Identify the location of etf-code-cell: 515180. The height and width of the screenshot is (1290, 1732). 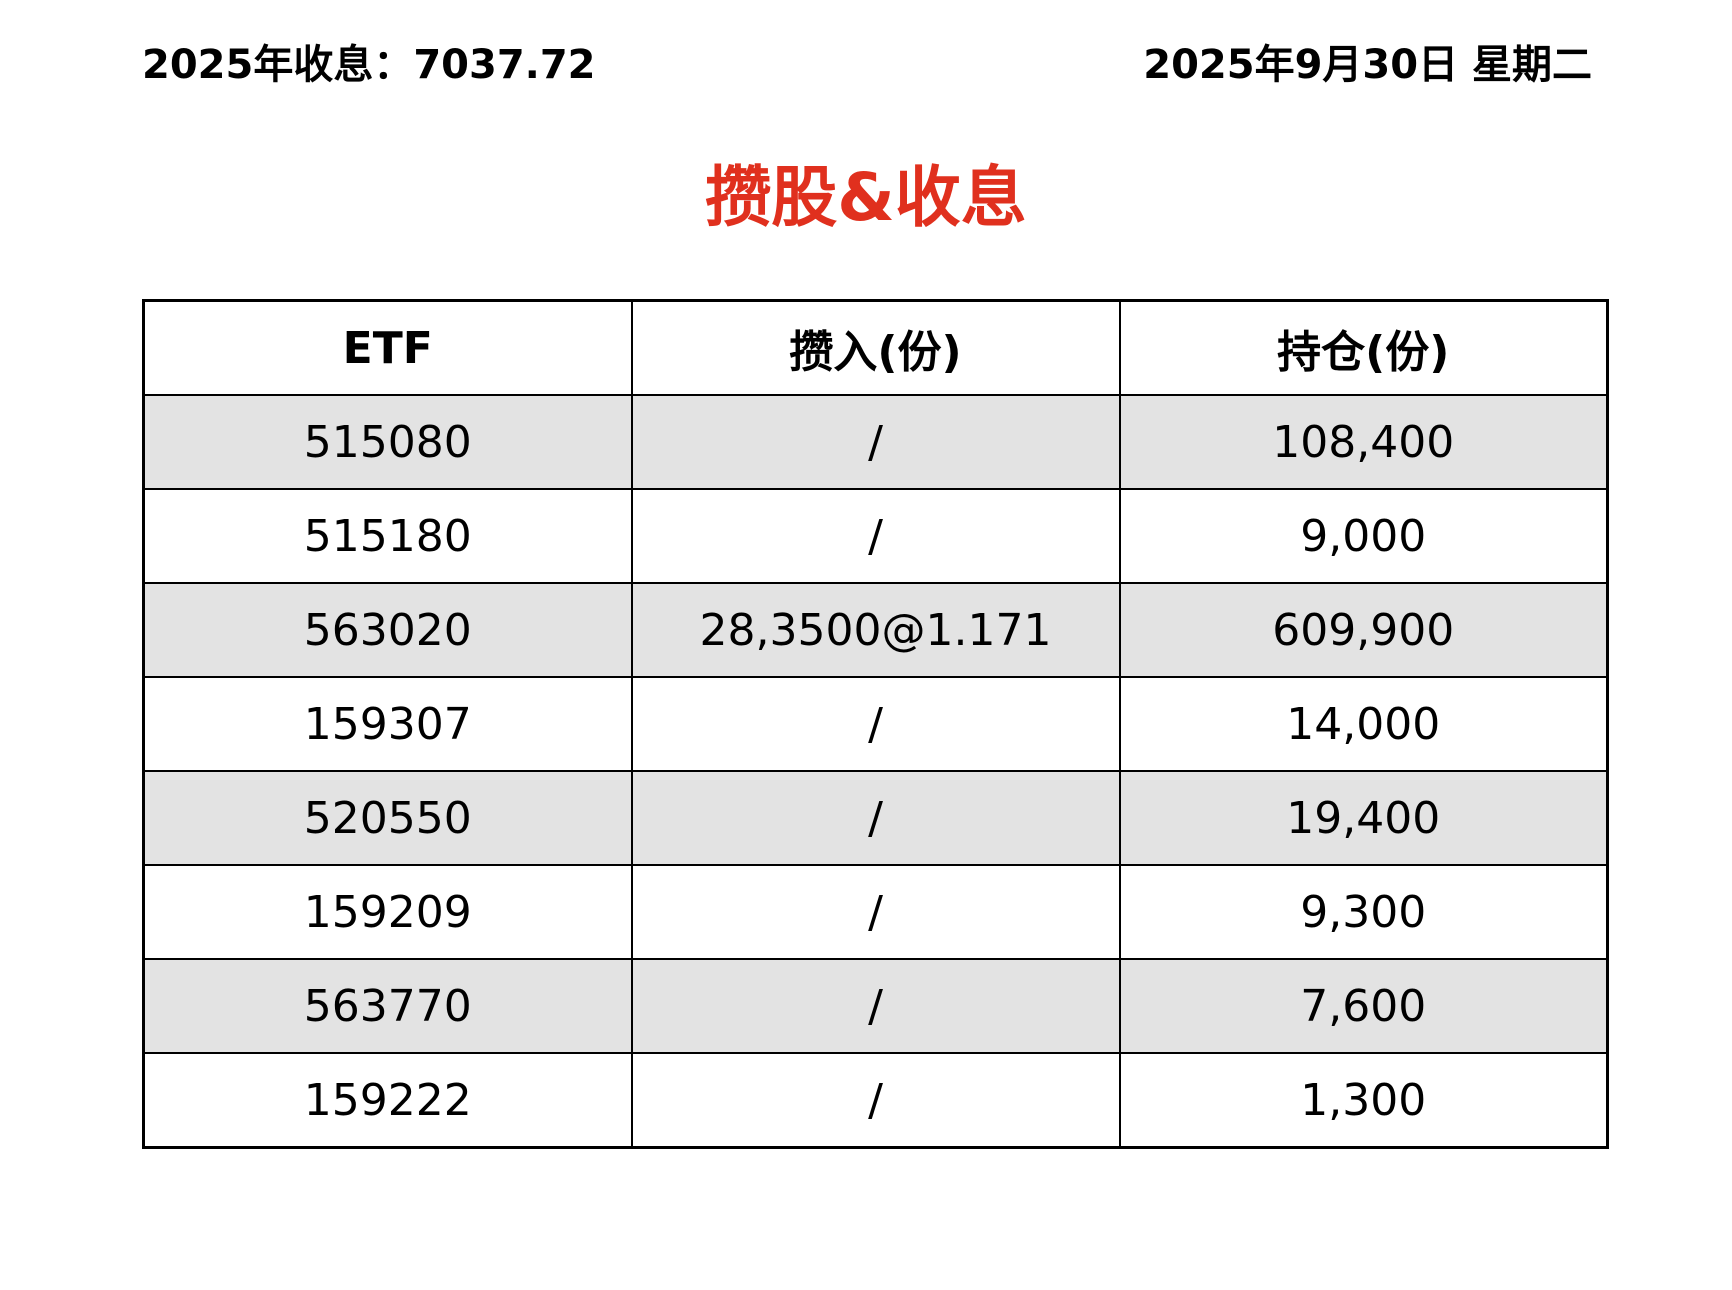
(387, 536).